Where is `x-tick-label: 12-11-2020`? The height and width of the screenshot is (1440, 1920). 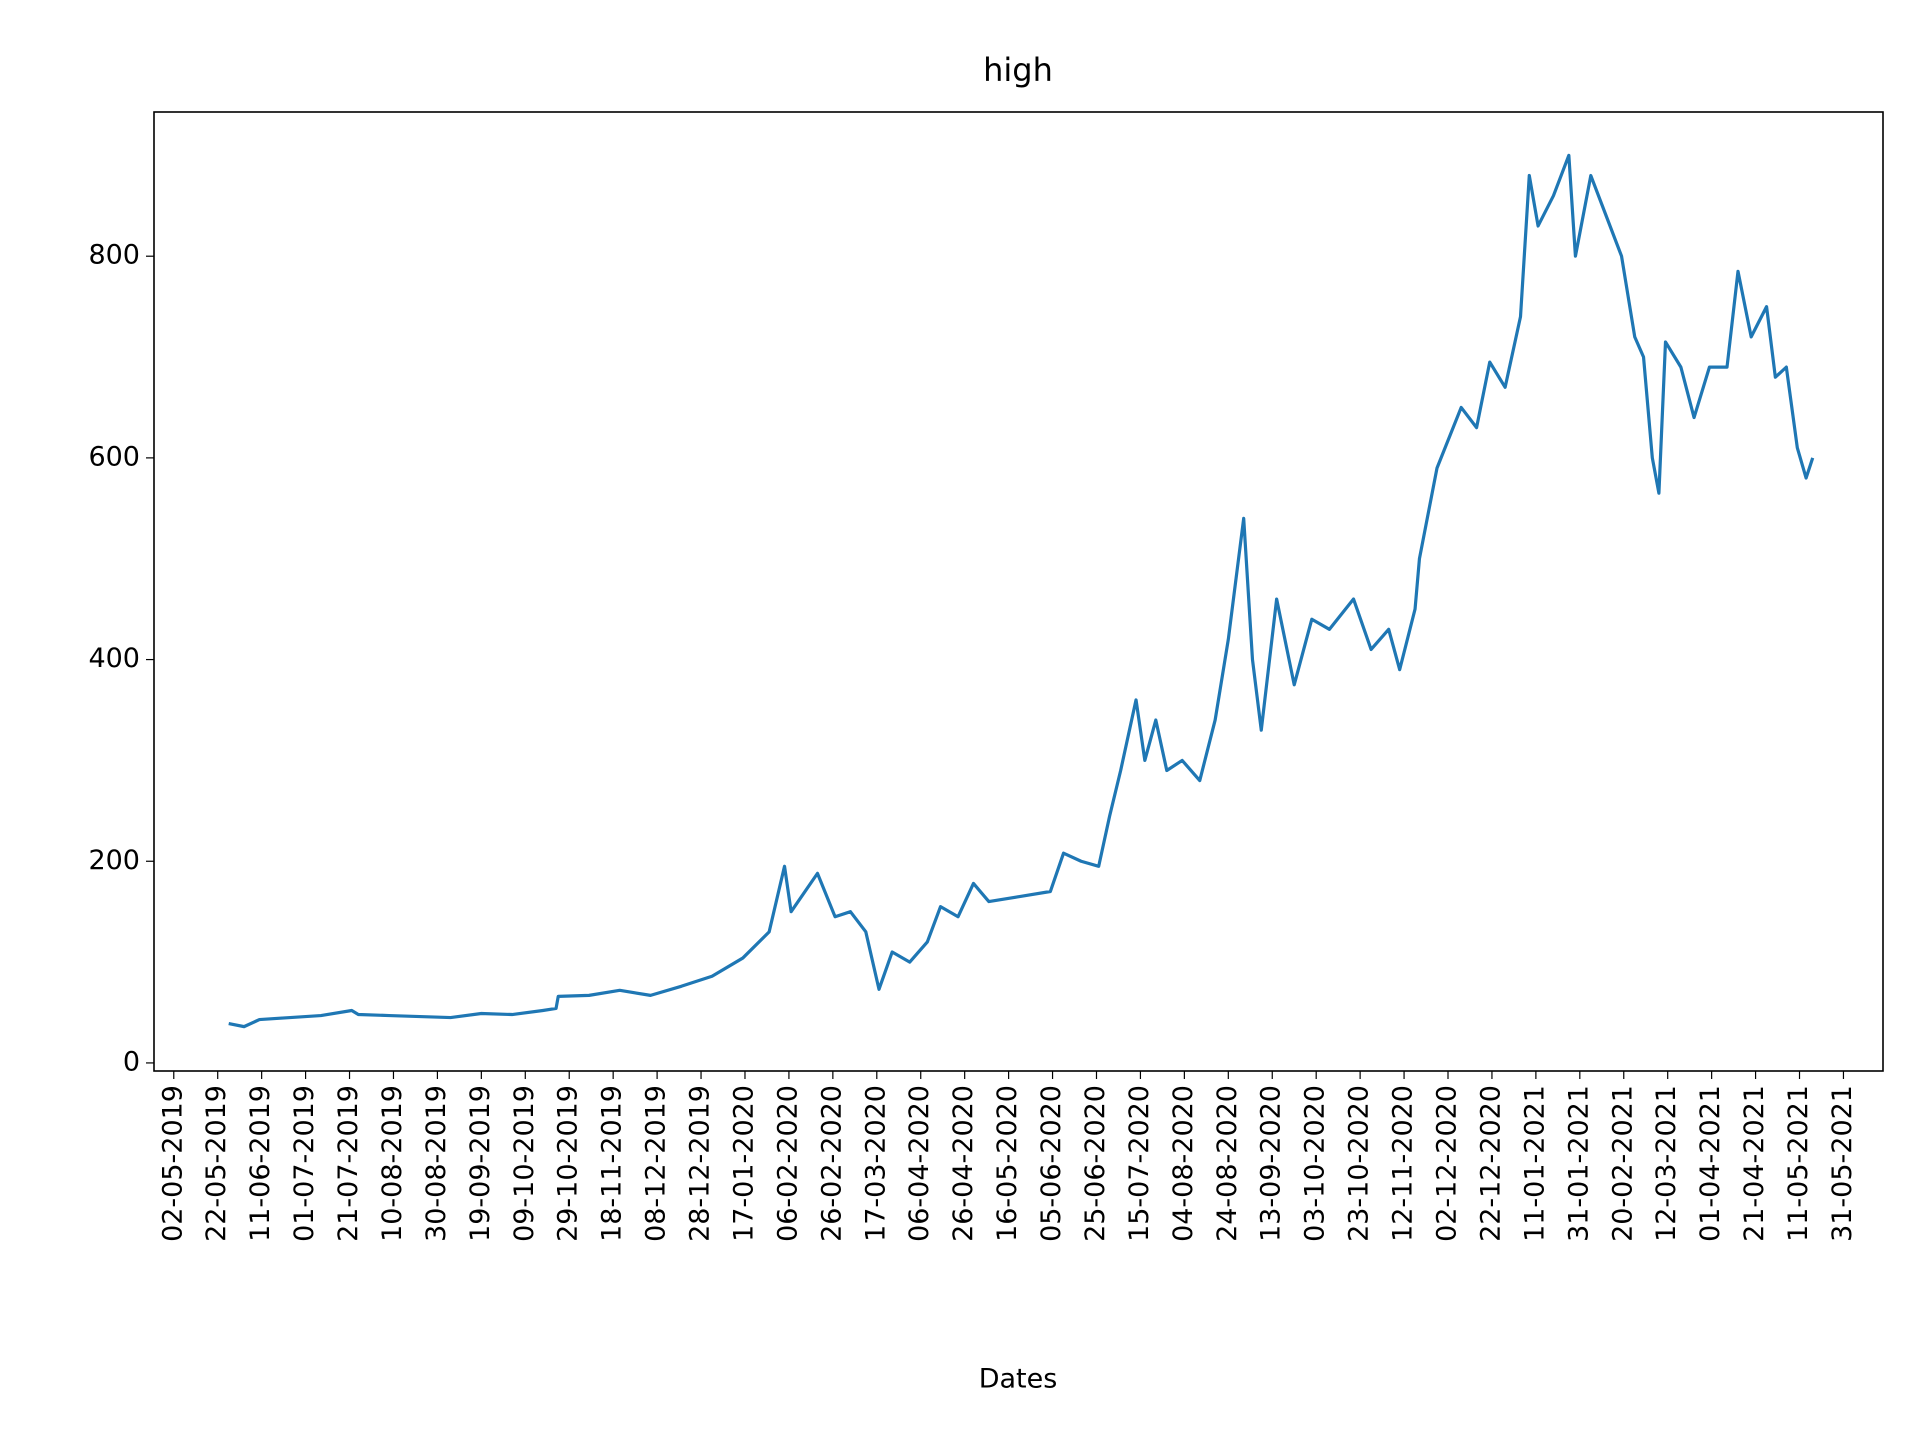 x-tick-label: 12-11-2020 is located at coordinates (1403, 1163).